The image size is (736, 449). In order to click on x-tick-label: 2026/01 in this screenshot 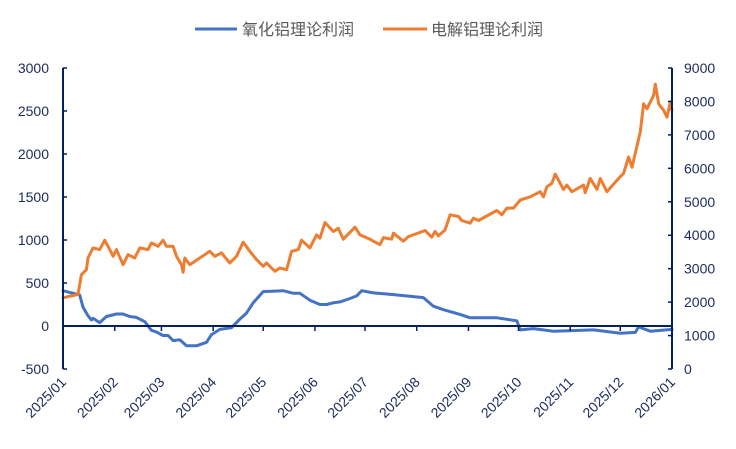, I will do `click(654, 397)`.